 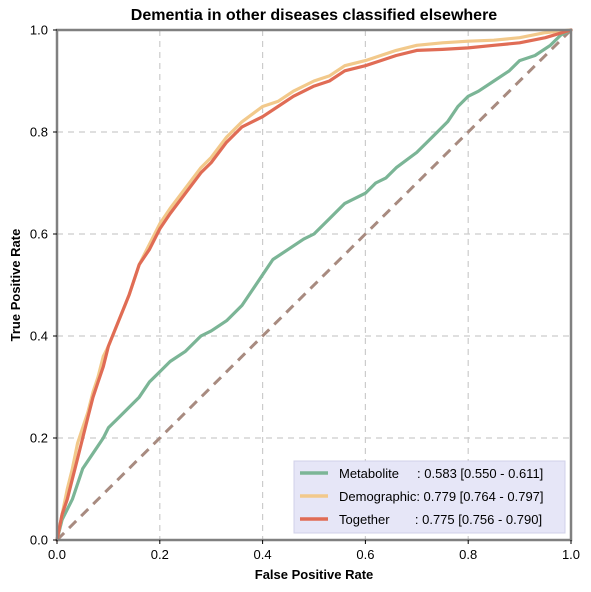 I want to click on x-tick-label: 0.2, so click(x=160, y=554).